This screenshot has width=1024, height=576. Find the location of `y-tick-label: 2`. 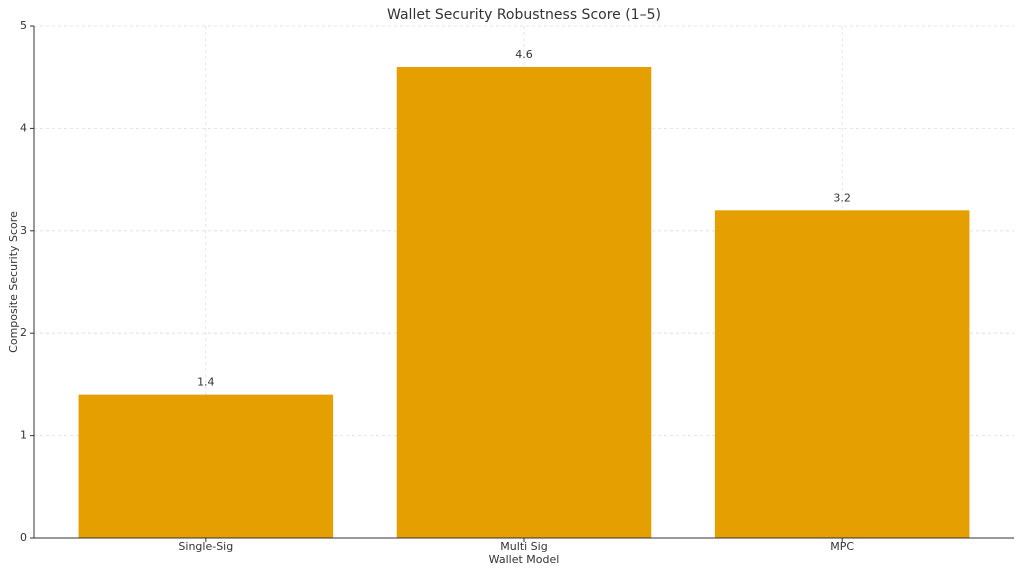

y-tick-label: 2 is located at coordinates (23, 332).